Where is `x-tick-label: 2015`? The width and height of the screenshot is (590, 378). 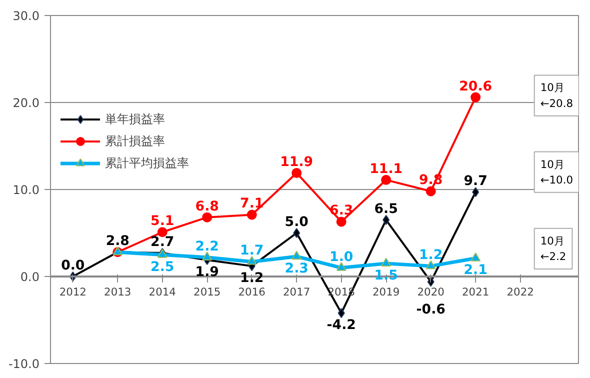
x-tick-label: 2015 is located at coordinates (207, 292).